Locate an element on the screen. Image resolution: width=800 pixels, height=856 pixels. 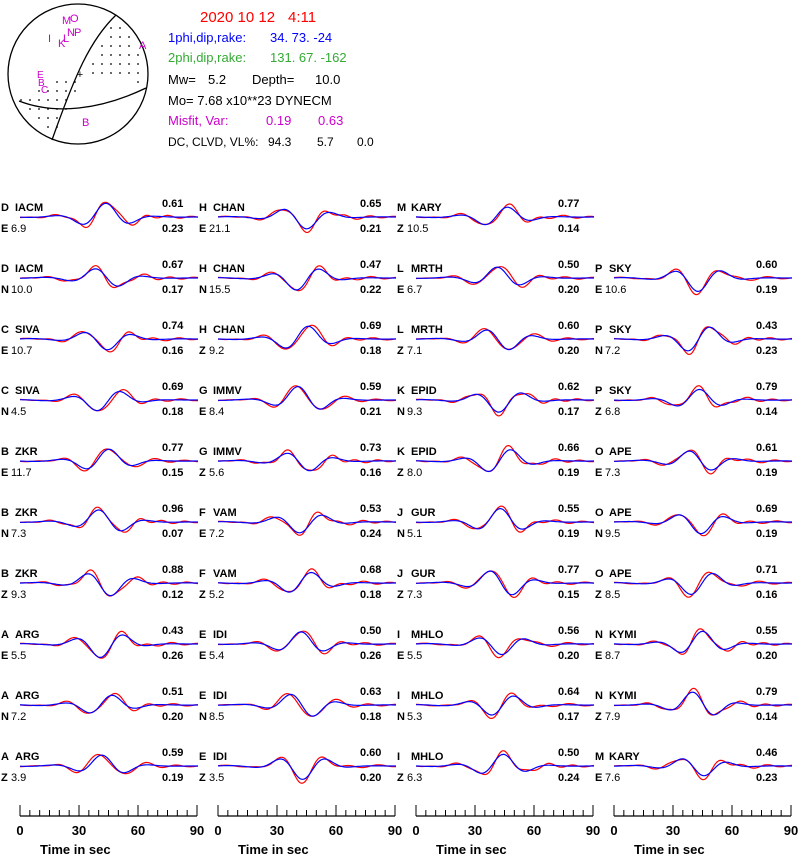
station-code: J is located at coordinates (400, 513).